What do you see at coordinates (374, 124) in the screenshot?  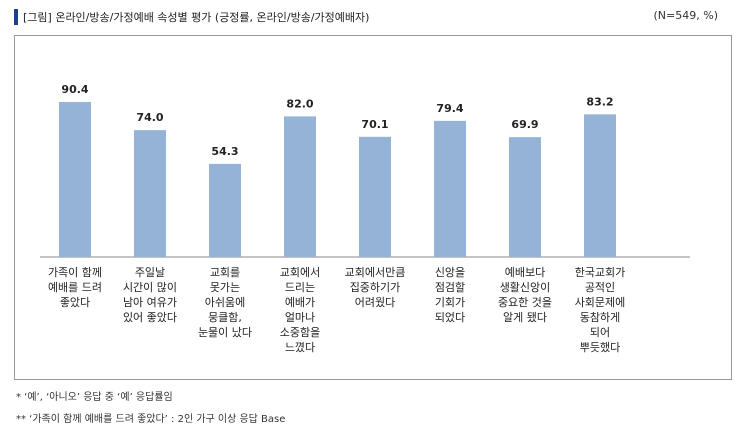 I see `value-label-5: 70.1` at bounding box center [374, 124].